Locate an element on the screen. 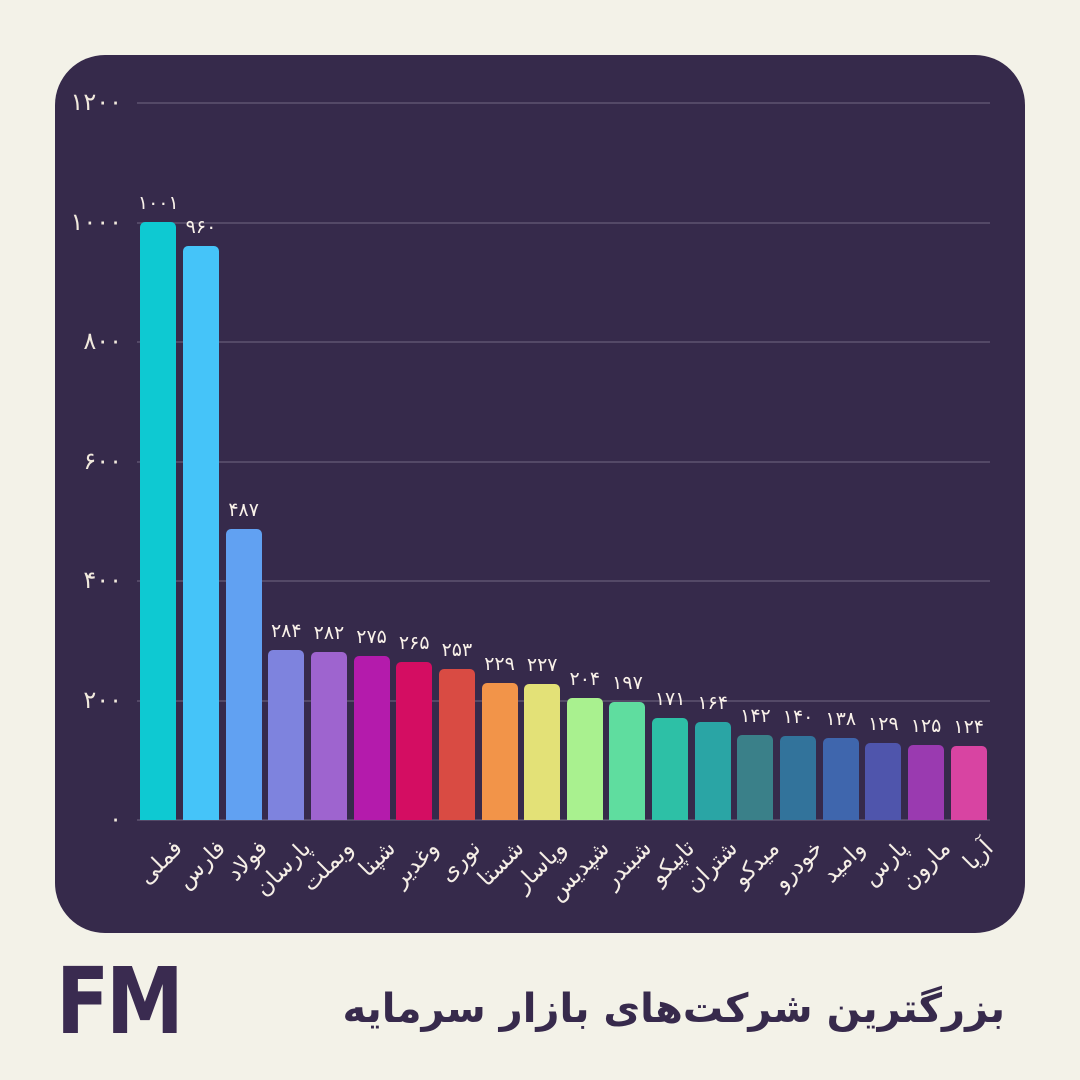 This screenshot has height=1080, width=1080. bar-value-label: ۱۲۵ is located at coordinates (926, 726).